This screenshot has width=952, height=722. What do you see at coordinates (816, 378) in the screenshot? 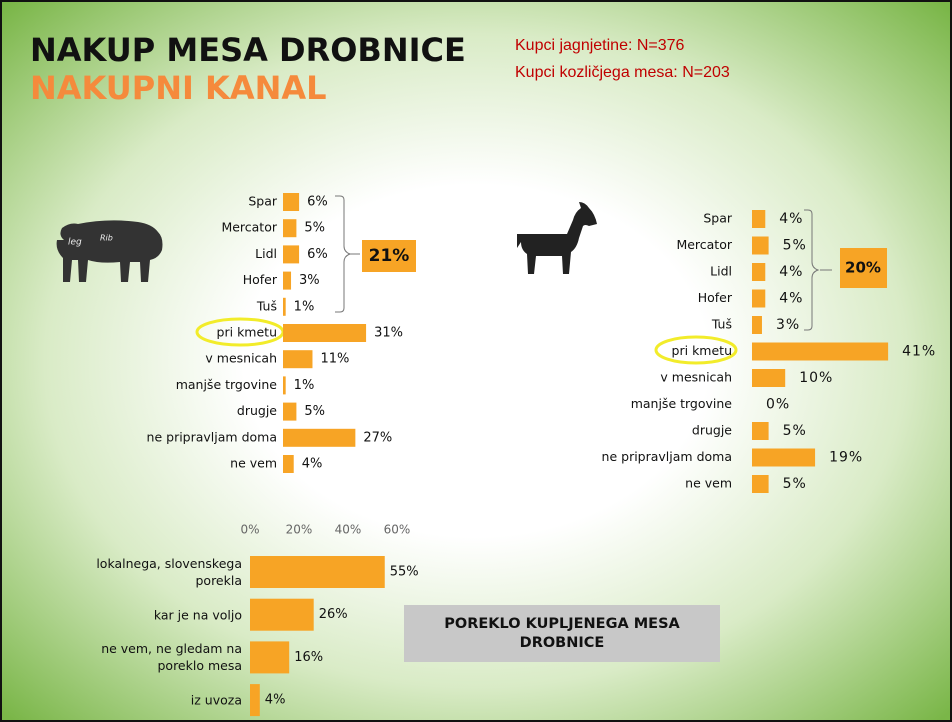
I see `value-label: 10%` at bounding box center [816, 378].